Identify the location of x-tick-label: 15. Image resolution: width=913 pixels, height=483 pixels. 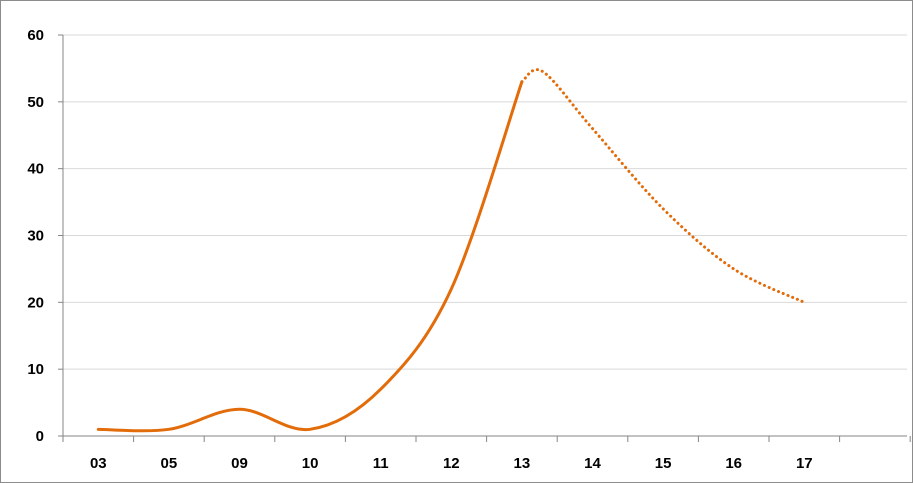
(663, 463).